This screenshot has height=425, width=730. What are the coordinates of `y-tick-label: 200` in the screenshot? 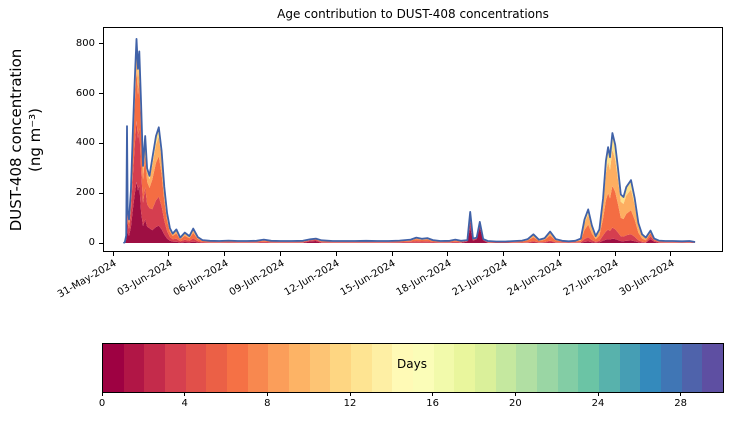 It's located at (85, 193).